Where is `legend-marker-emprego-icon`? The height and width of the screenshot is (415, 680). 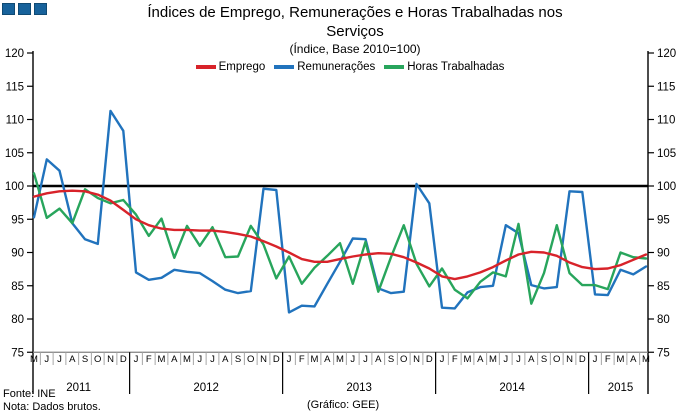
legend-marker-emprego-icon is located at coordinates (205, 67).